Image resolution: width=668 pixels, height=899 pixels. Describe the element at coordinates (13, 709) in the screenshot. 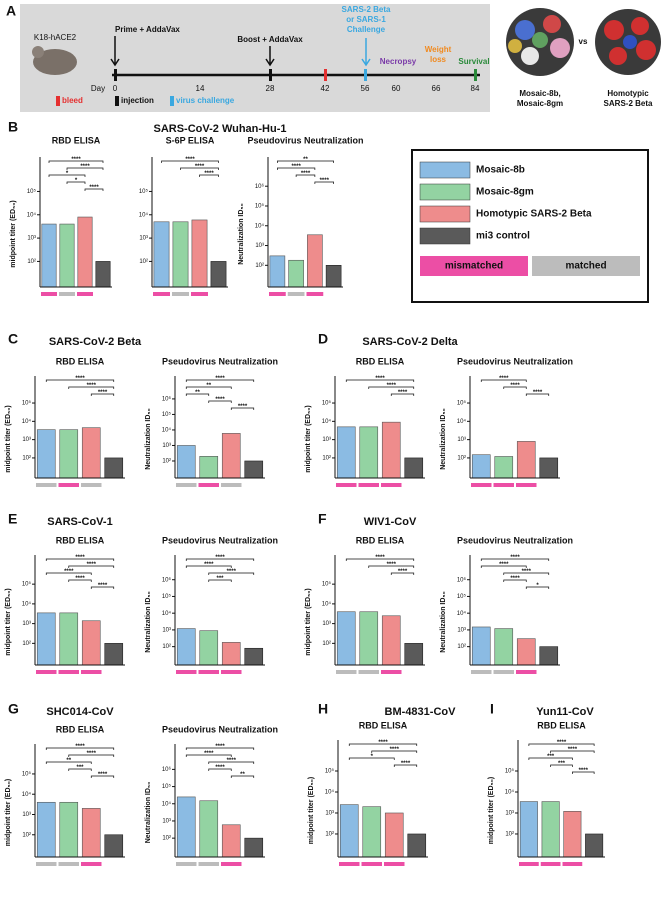

I see `panel-letter: G` at that location.